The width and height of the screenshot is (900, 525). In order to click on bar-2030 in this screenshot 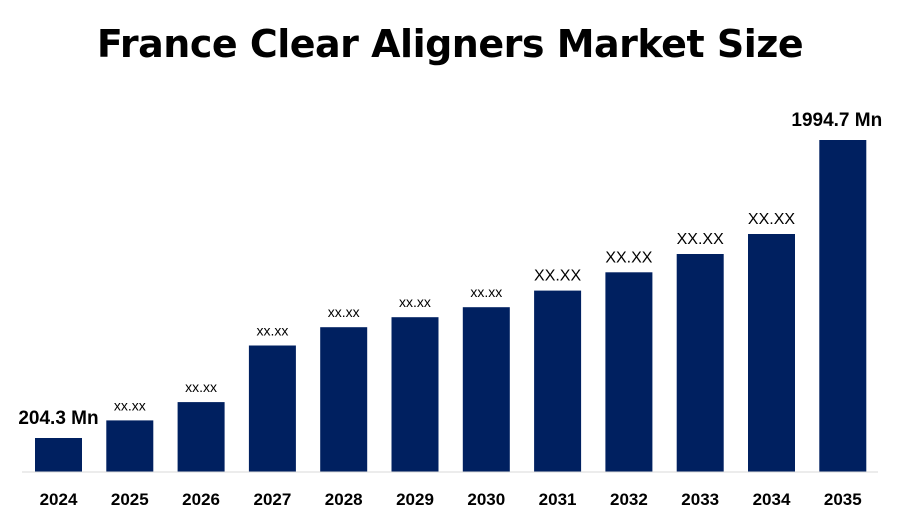, I will do `click(486, 389)`.